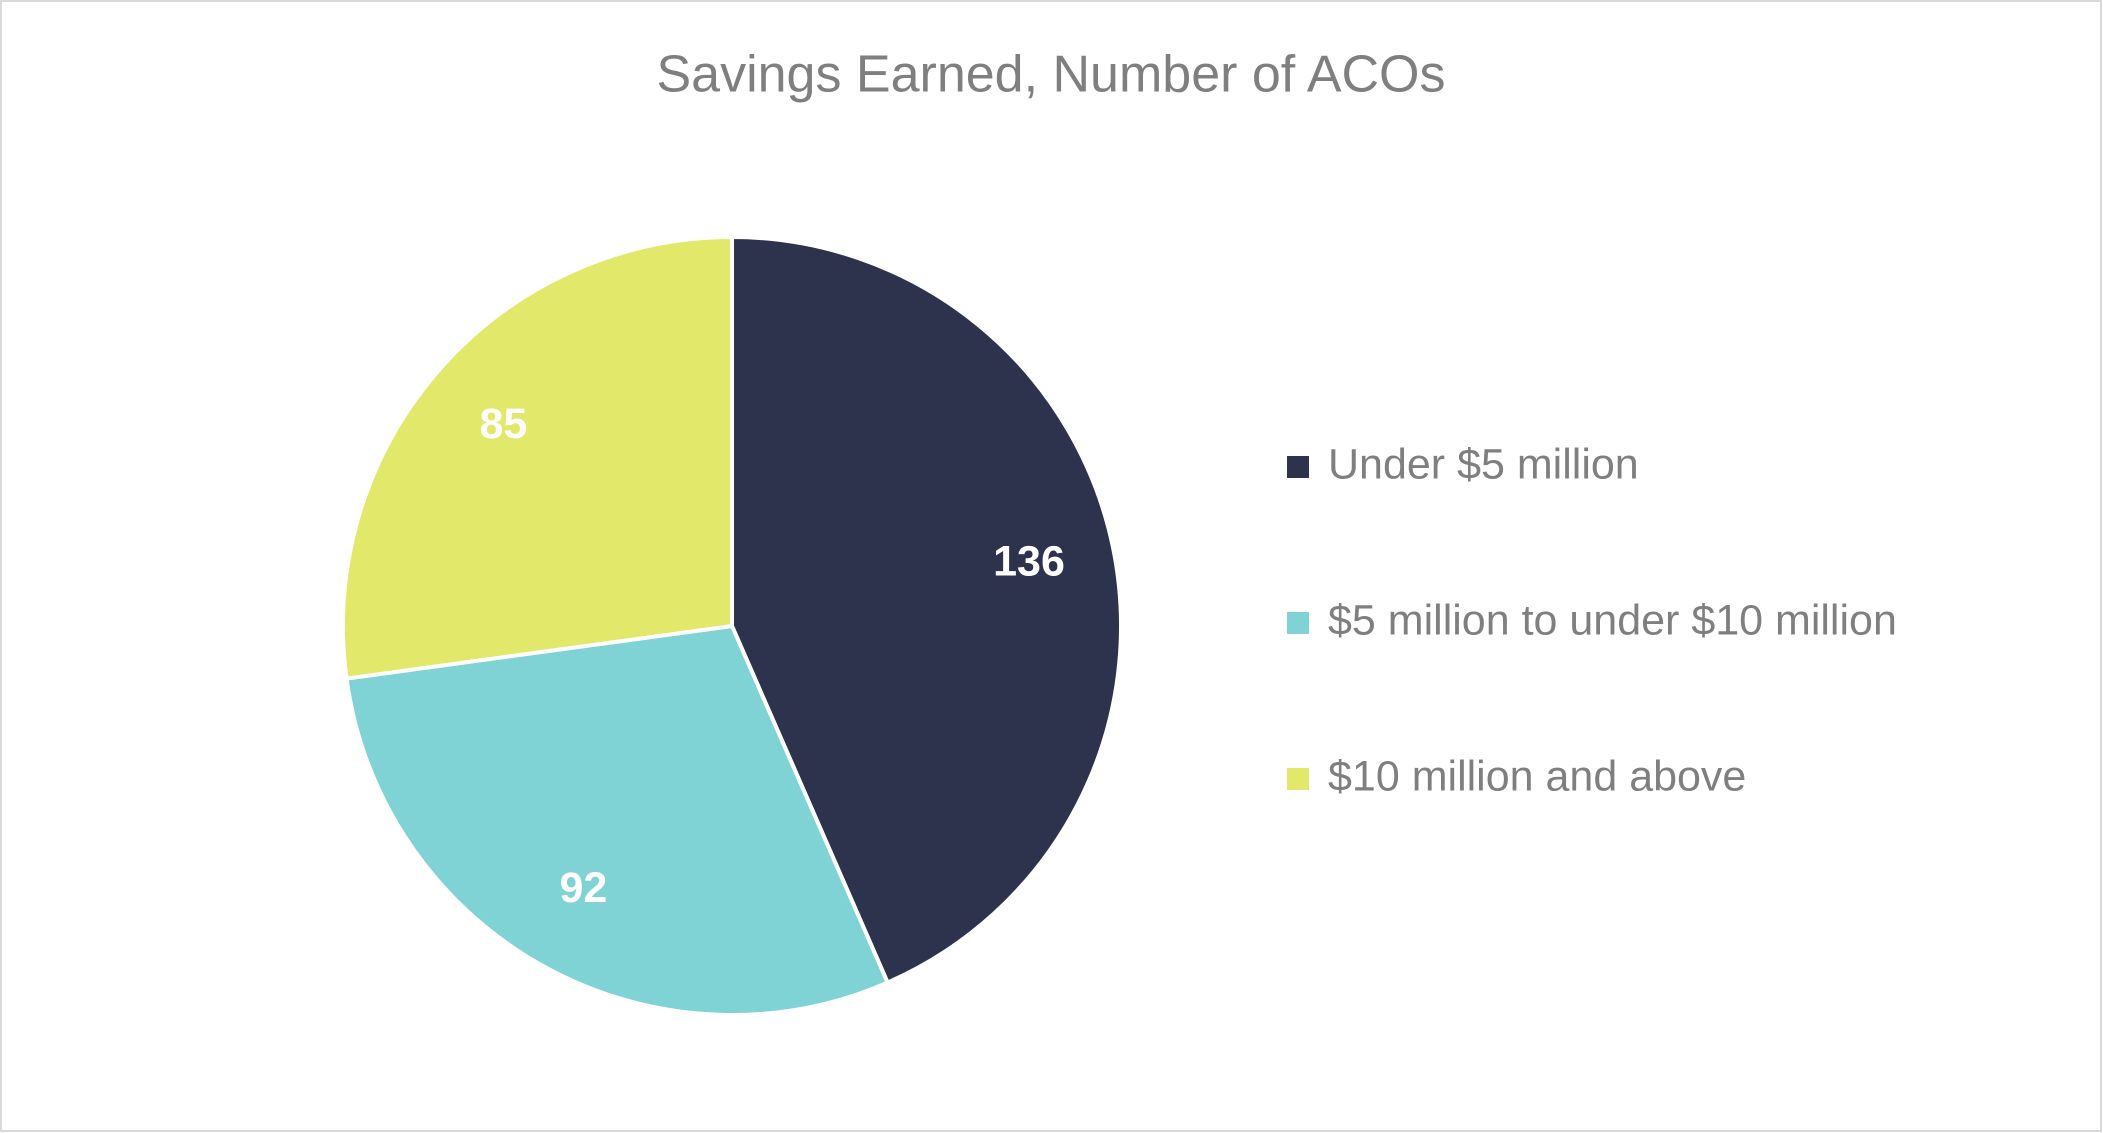  I want to click on legend-label: $10 million and above, so click(1537, 776).